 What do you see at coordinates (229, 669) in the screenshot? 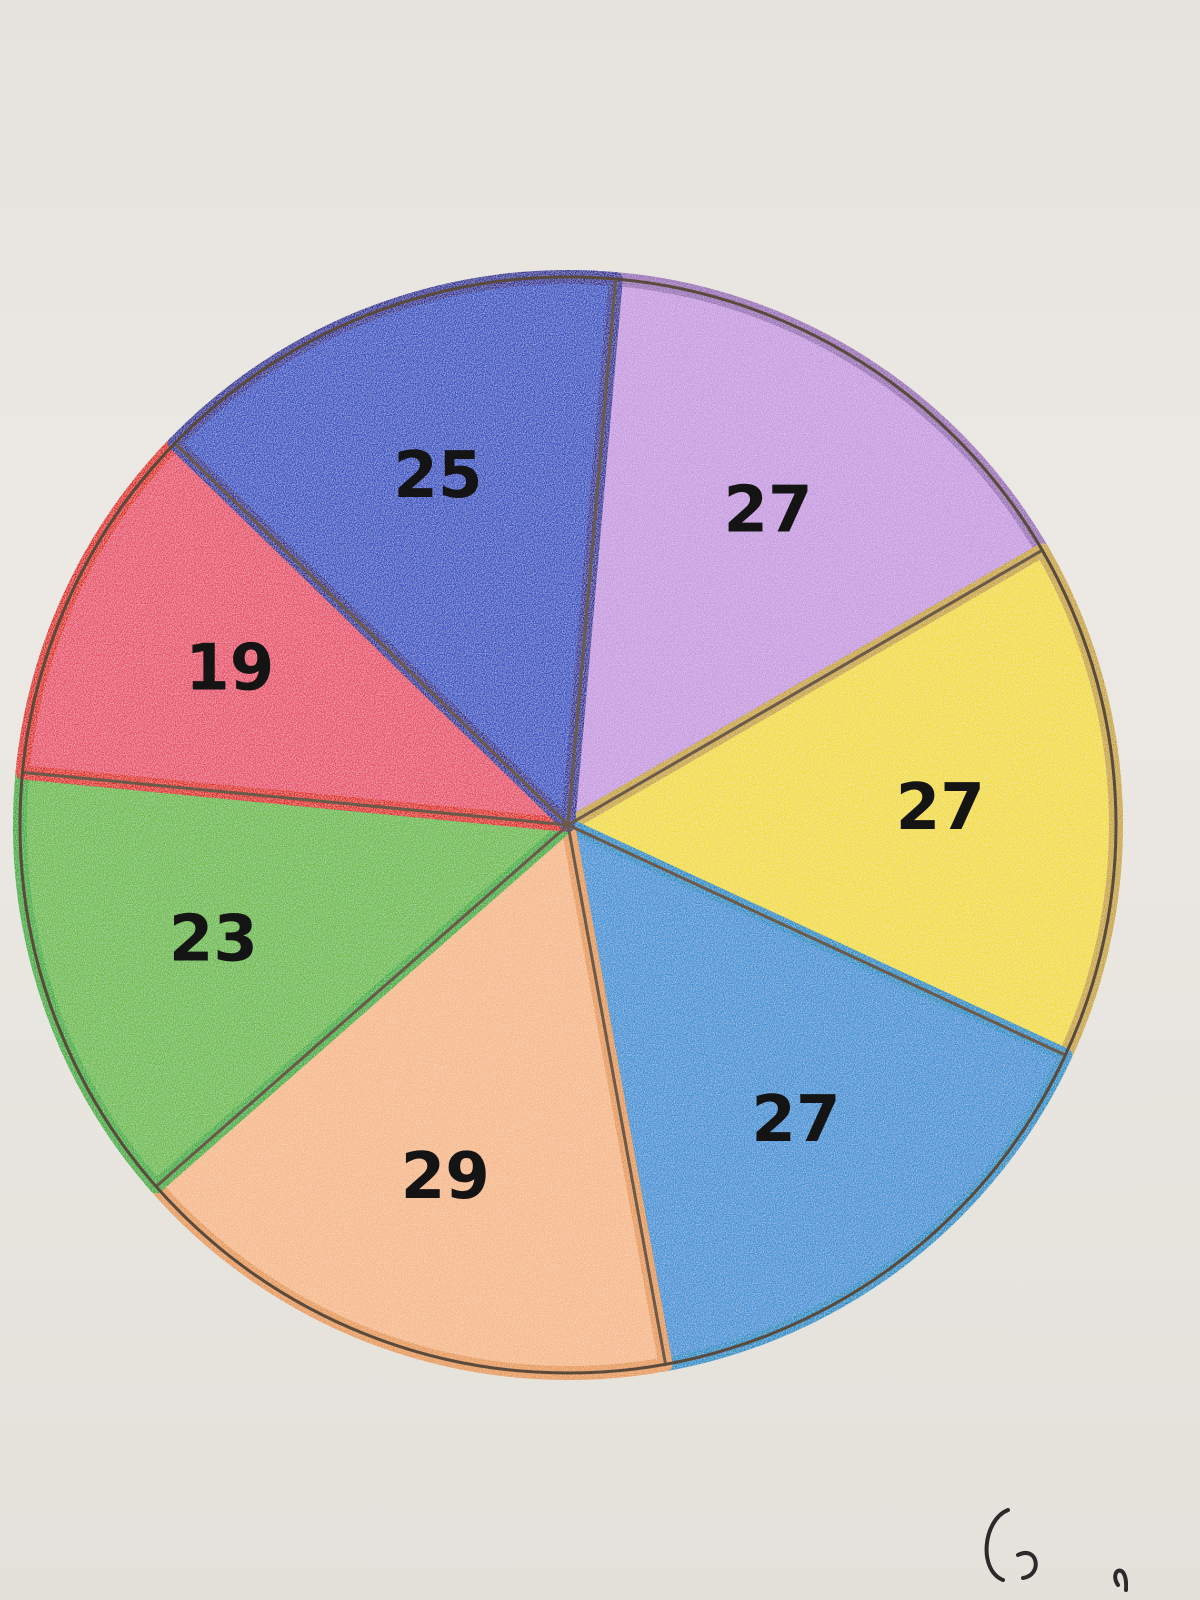
I see `slice-label-6: 19` at bounding box center [229, 669].